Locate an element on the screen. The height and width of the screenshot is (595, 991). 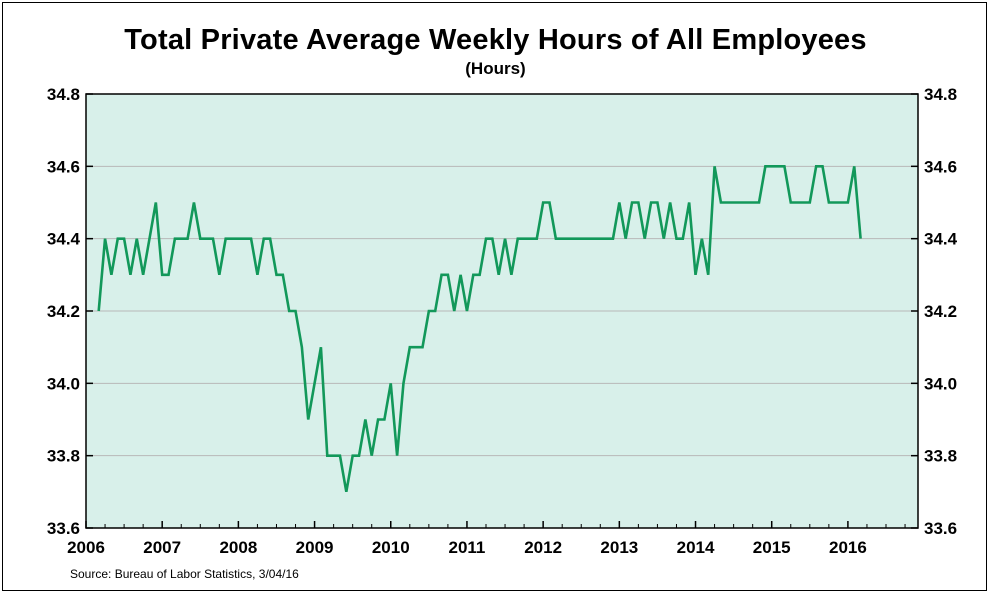
x-tick-label: 2006 is located at coordinates (86, 547).